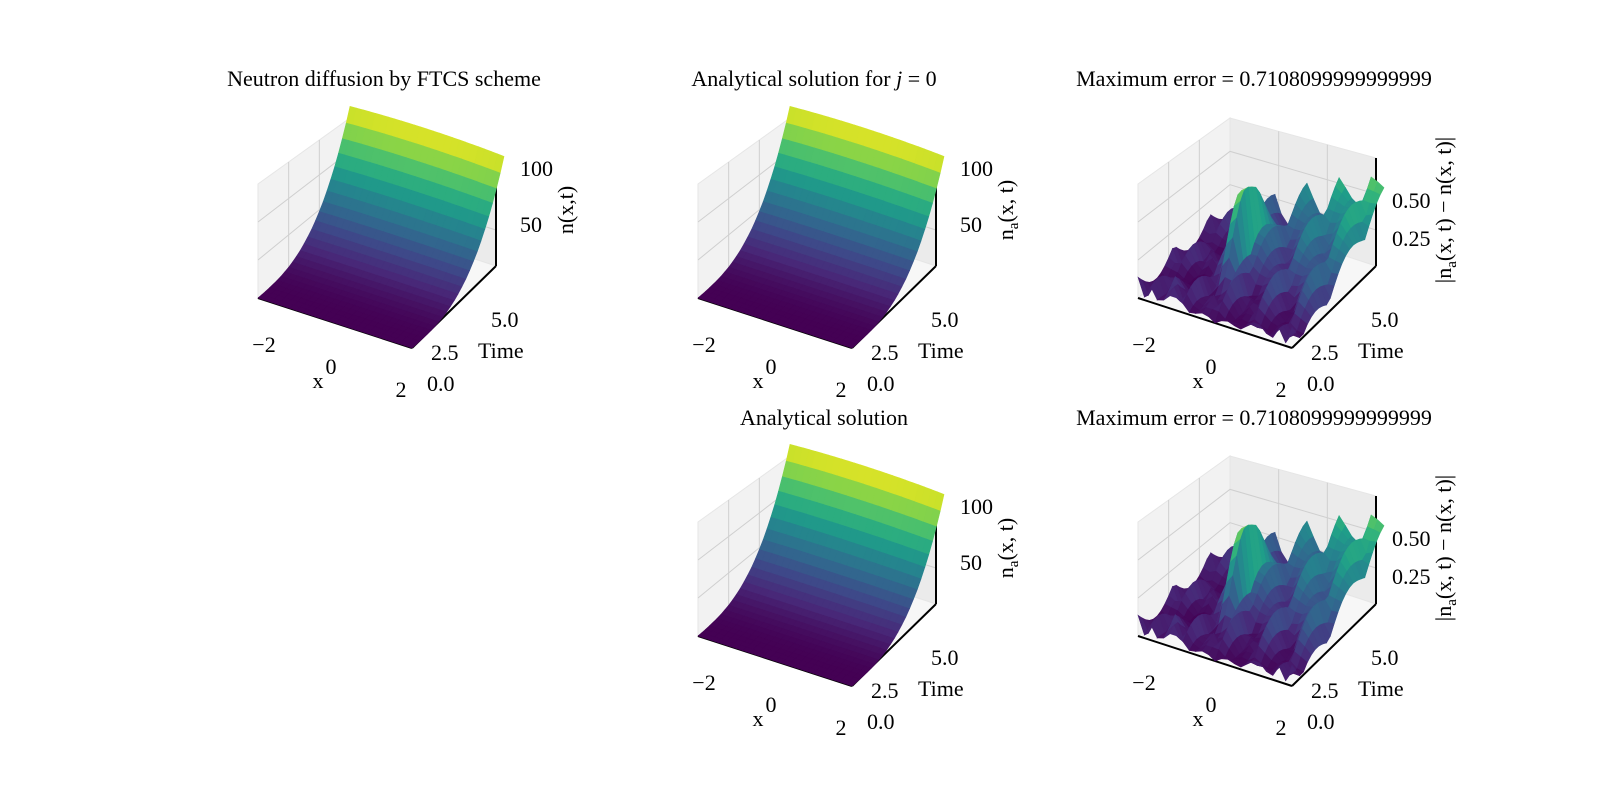  I want to click on z-axis-label: |na(x, t) − n(x, t)|, so click(1445, 210).